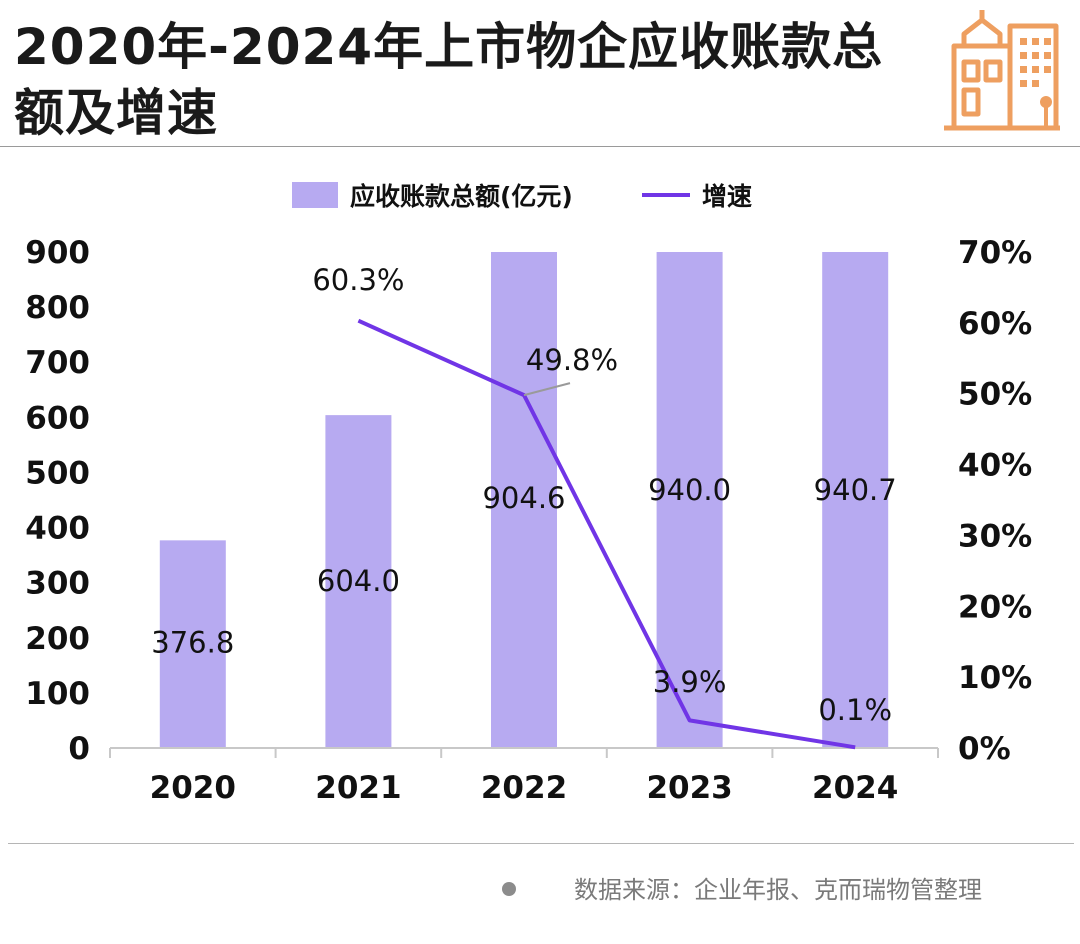 This screenshot has height=944, width=1080. I want to click on left-y-tick-label: 900, so click(57, 253).